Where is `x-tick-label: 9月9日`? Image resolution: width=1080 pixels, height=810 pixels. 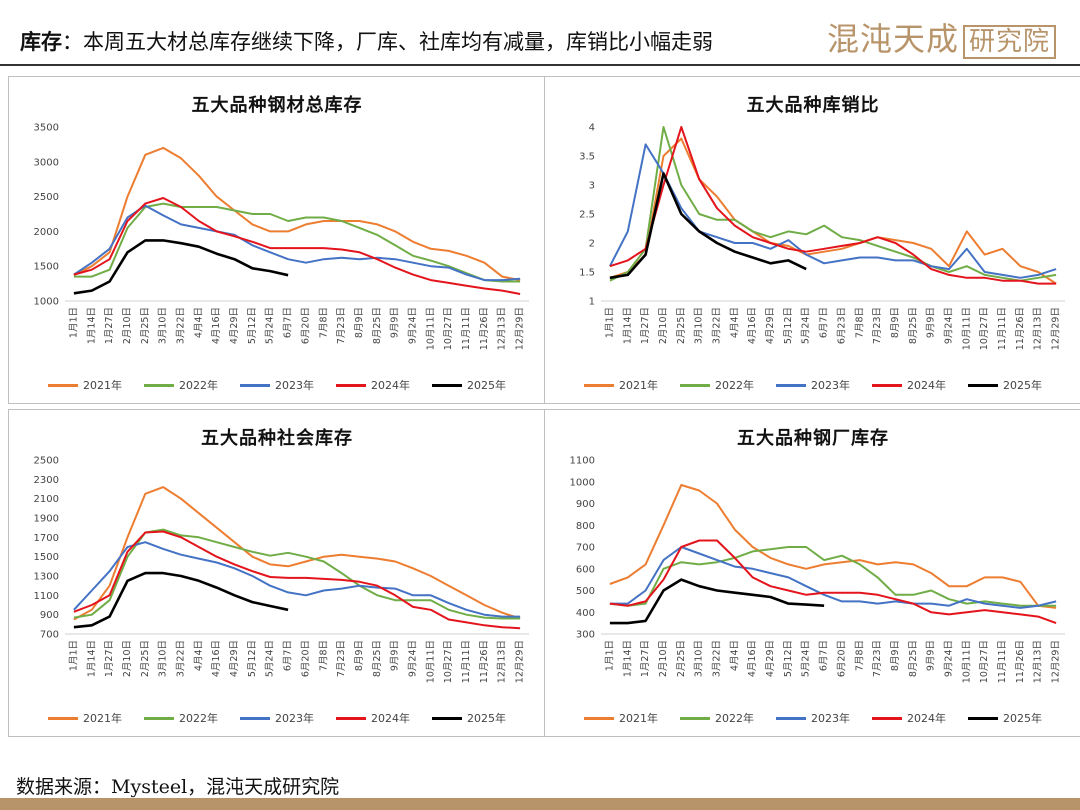
x-tick-label: 9月9日 is located at coordinates (931, 322).